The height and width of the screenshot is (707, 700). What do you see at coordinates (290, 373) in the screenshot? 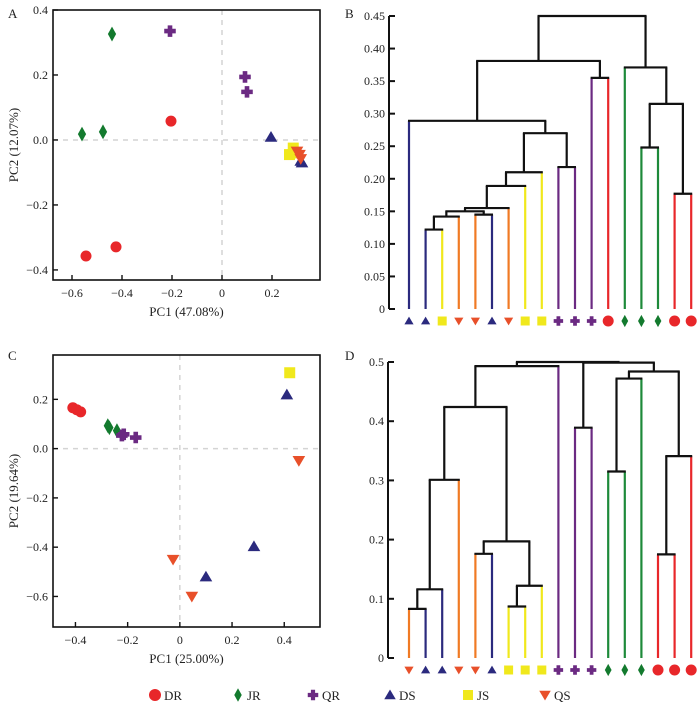
I see `data-point-js` at bounding box center [290, 373].